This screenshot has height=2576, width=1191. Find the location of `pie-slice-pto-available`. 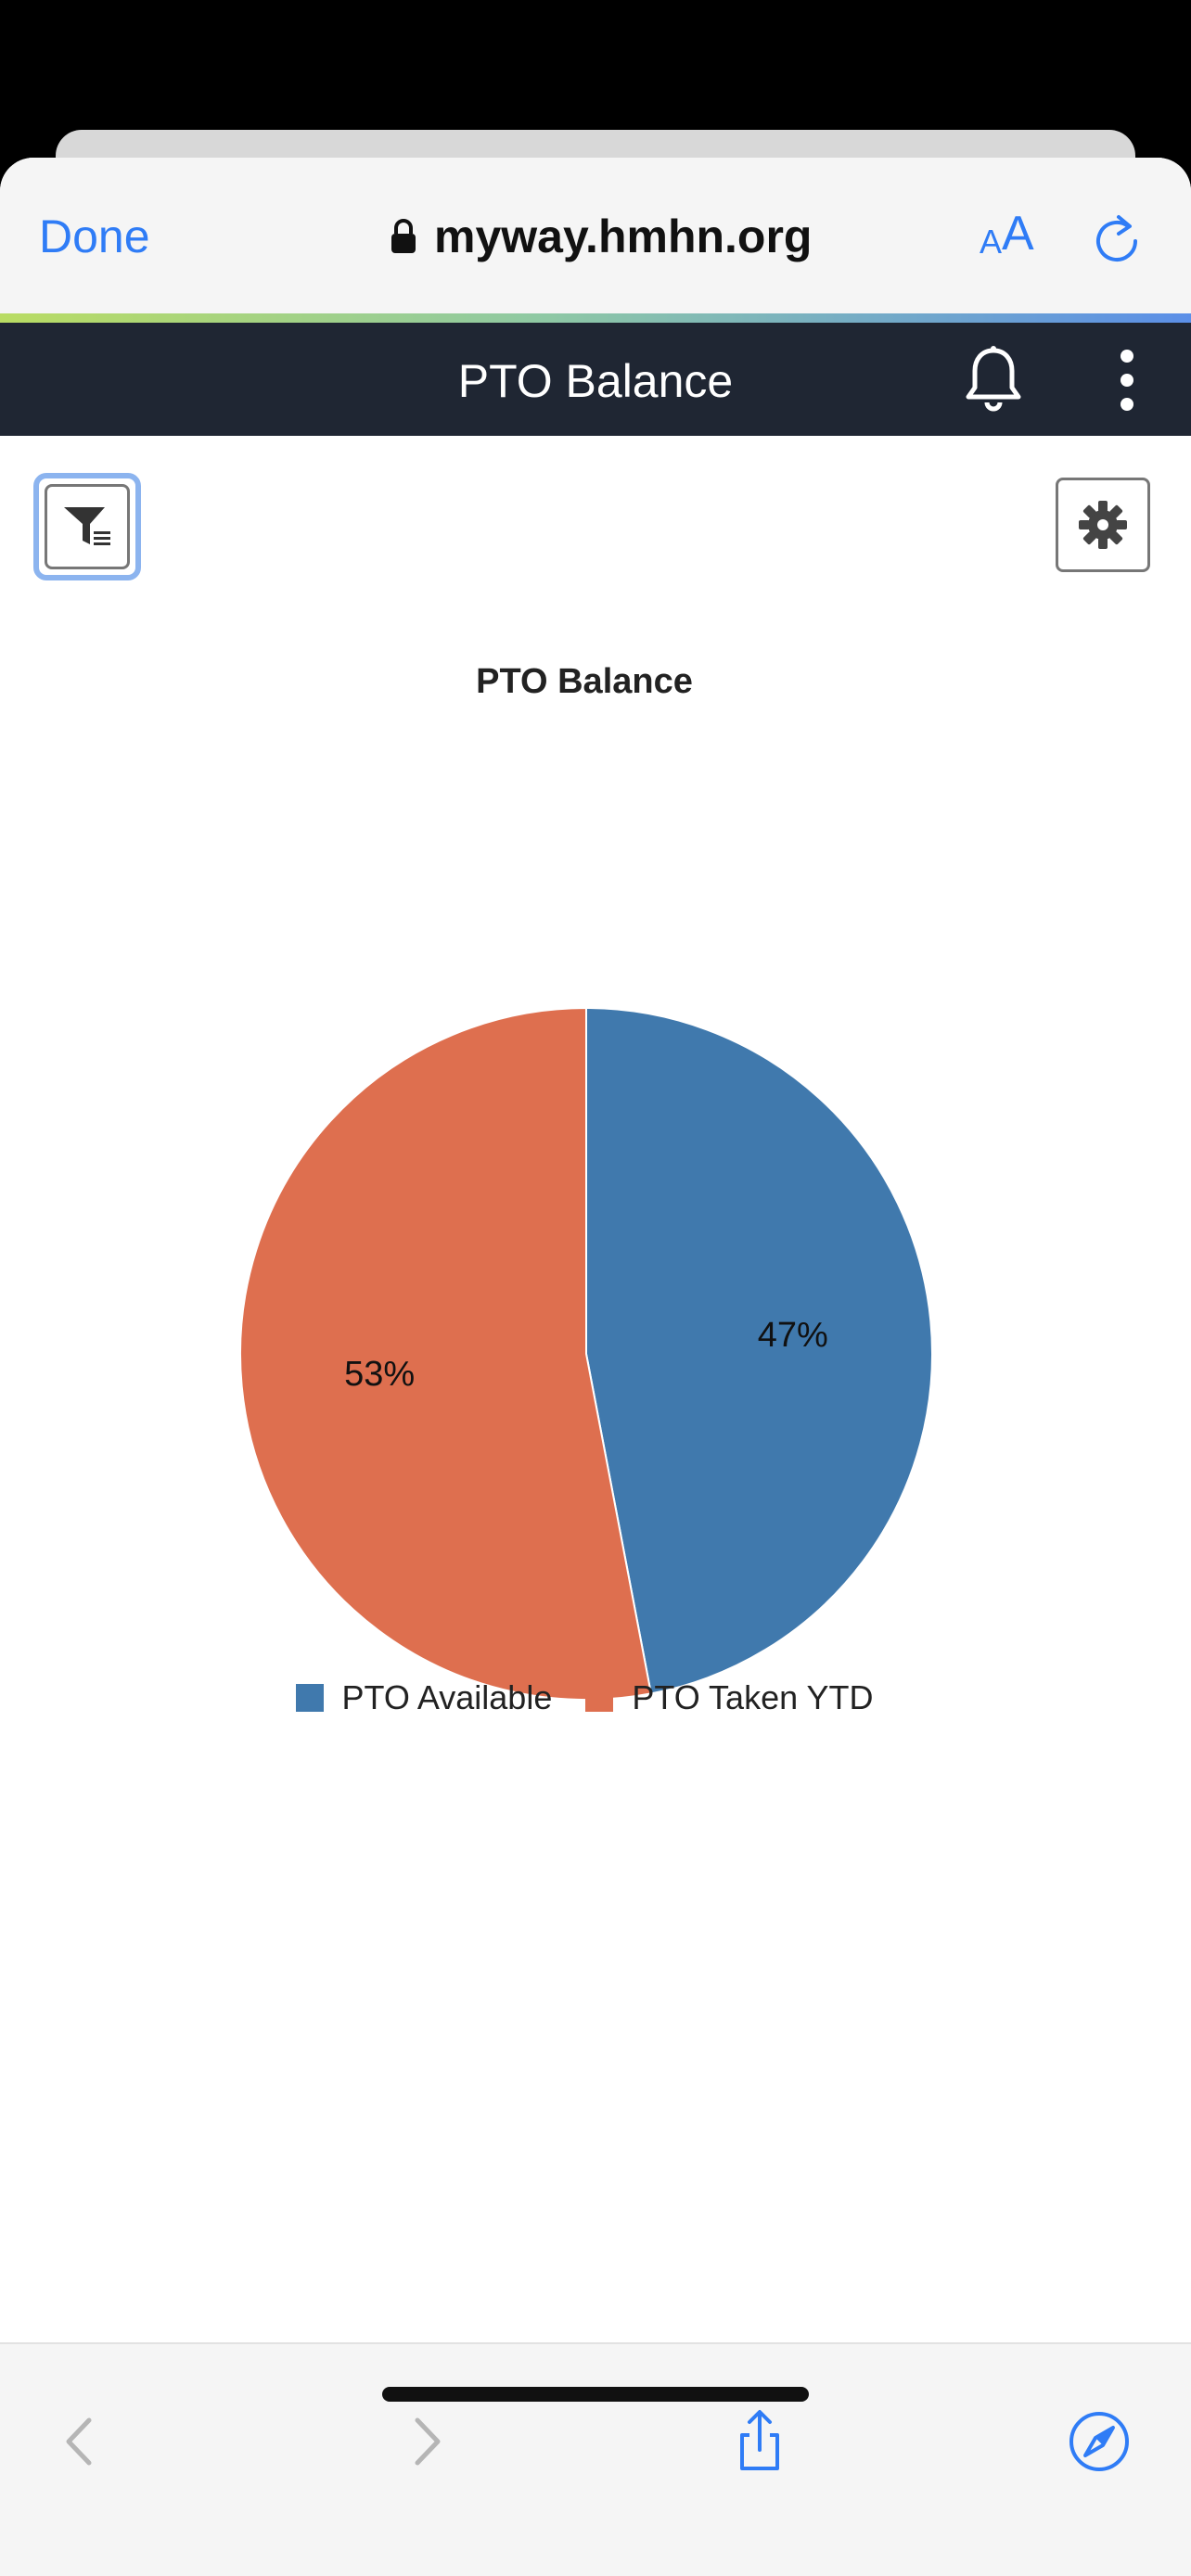

pie-slice-pto-available is located at coordinates (759, 1351).